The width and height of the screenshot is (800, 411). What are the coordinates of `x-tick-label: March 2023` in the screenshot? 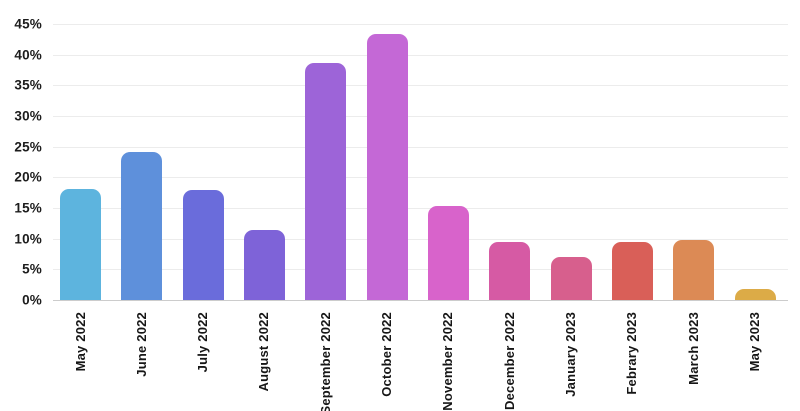 It's located at (693, 348).